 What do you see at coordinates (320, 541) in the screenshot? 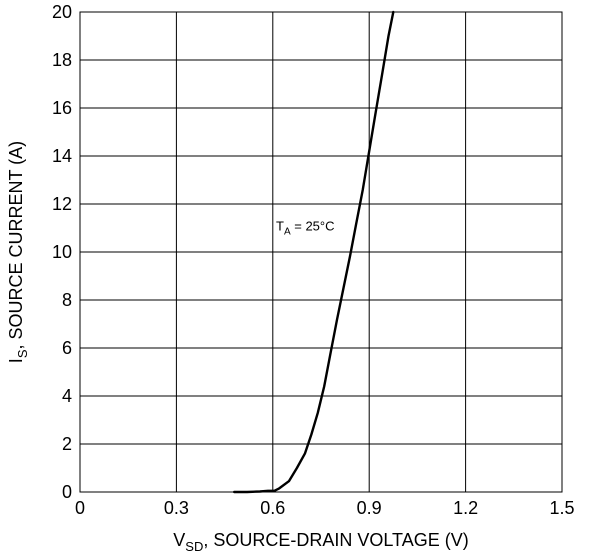
I see `x-axis-label: VSD, SOURCE-DRAIN VOLTAGE (V)` at bounding box center [320, 541].